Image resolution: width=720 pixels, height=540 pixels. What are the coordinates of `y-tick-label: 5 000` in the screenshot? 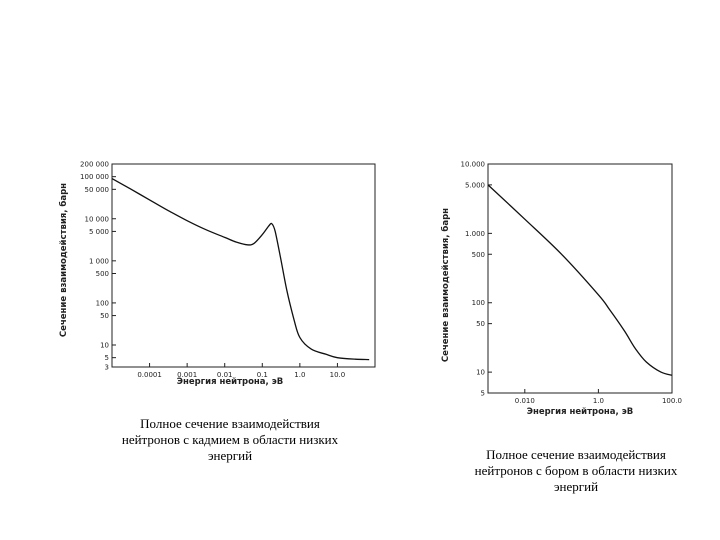 It's located at (99, 232).